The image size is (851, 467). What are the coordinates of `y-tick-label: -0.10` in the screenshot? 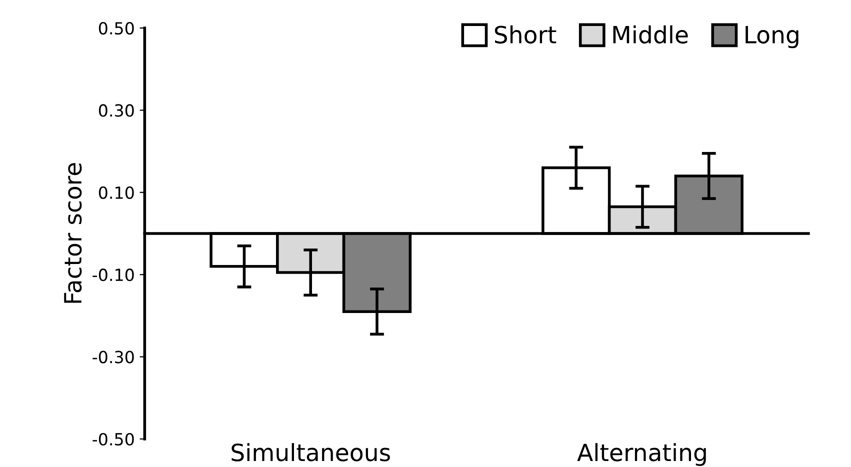 It's located at (113, 275).